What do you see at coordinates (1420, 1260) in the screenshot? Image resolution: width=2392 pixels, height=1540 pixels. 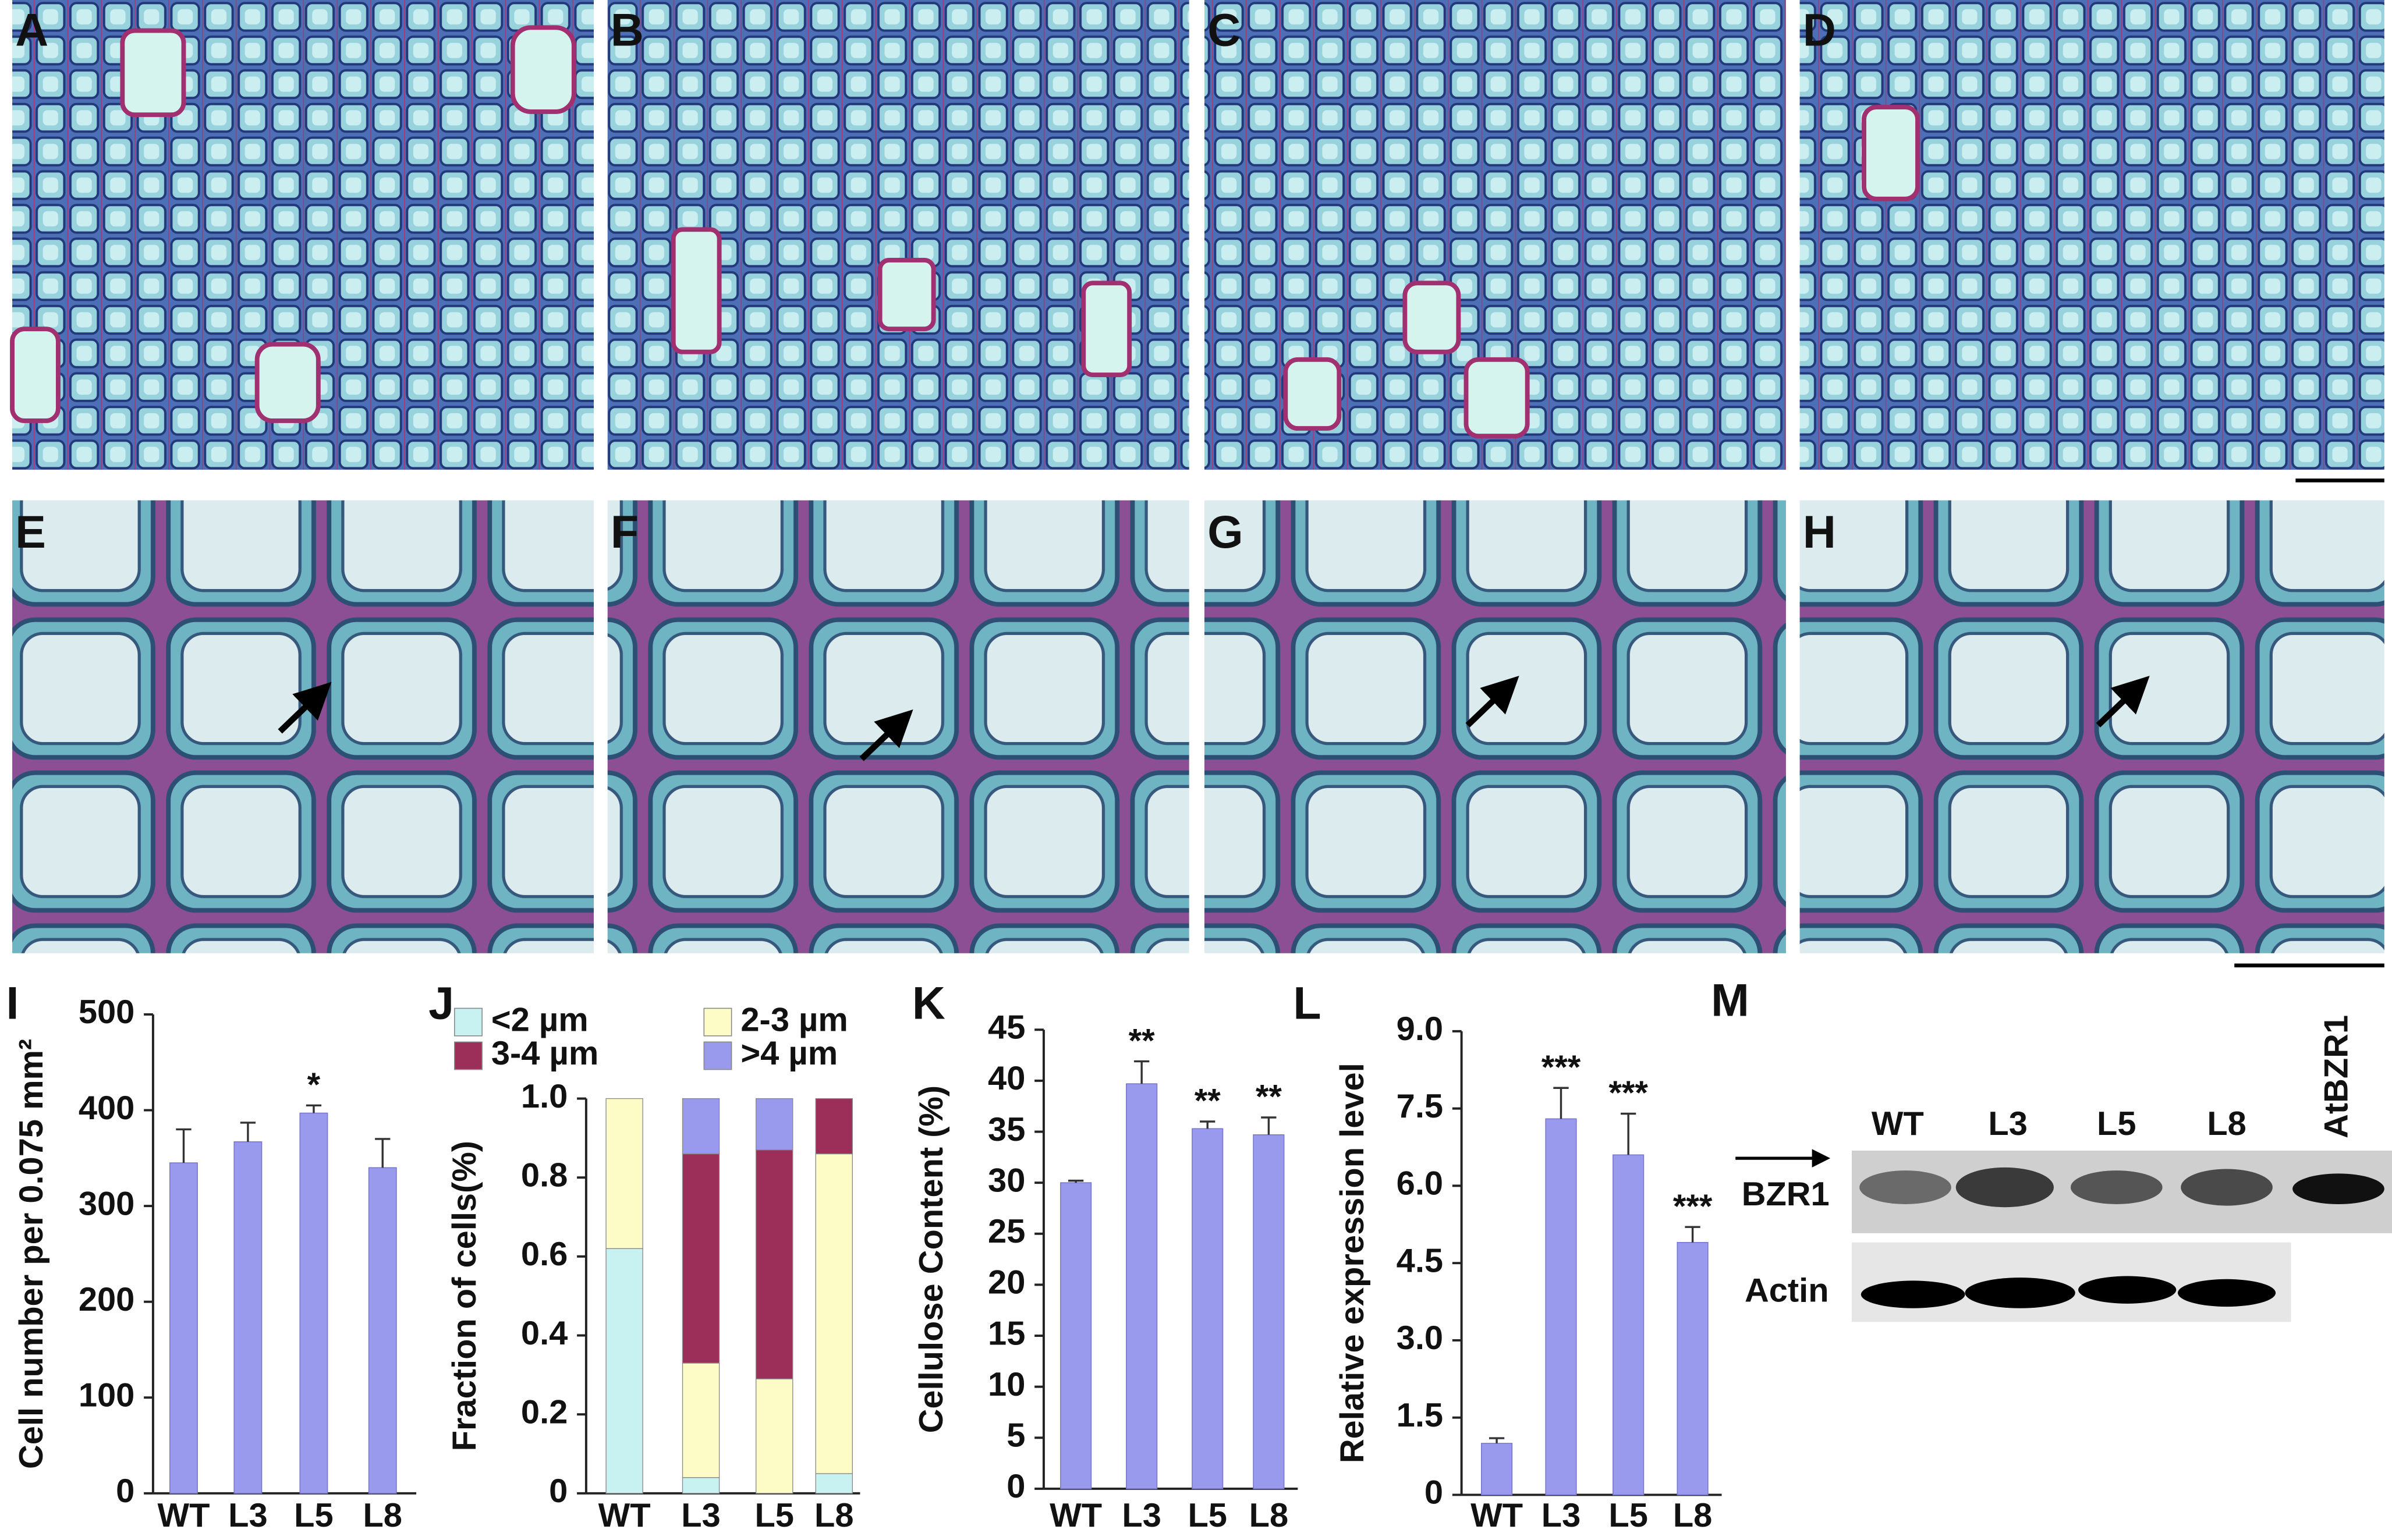 I see `y-tick-label: 4.5` at bounding box center [1420, 1260].